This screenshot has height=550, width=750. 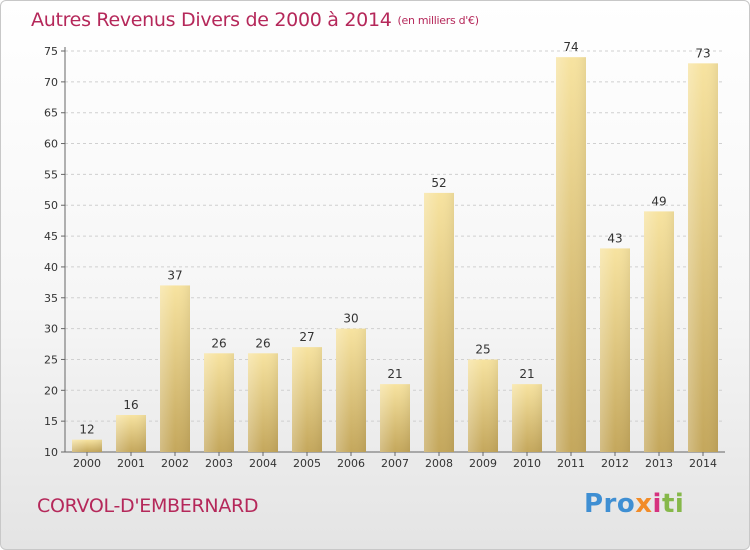 I want to click on data-label: 16, so click(x=130, y=405).